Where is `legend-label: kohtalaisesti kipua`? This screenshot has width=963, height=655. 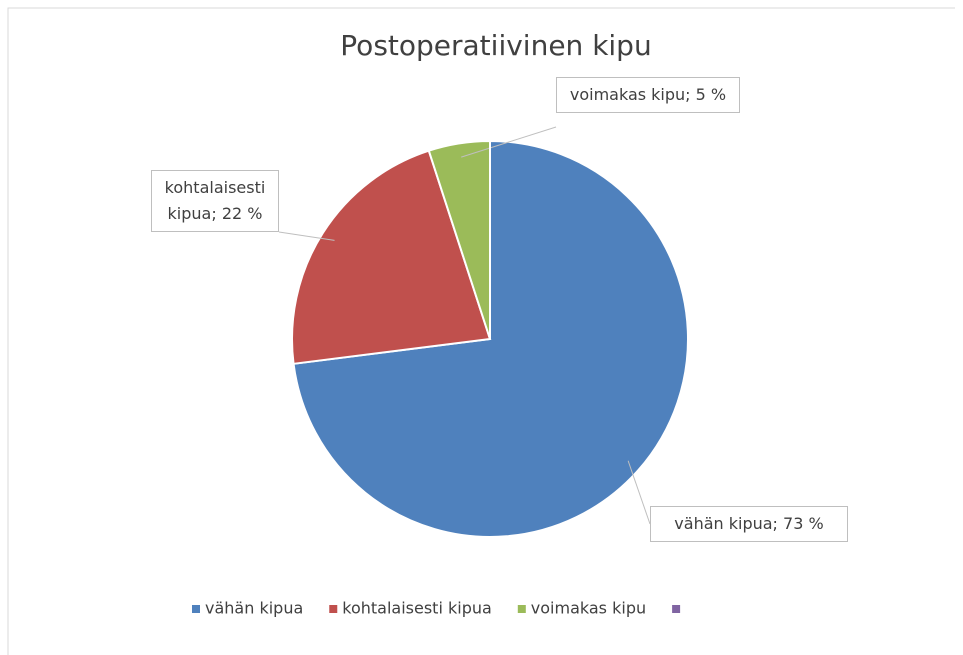 legend-label: kohtalaisesti kipua is located at coordinates (417, 608).